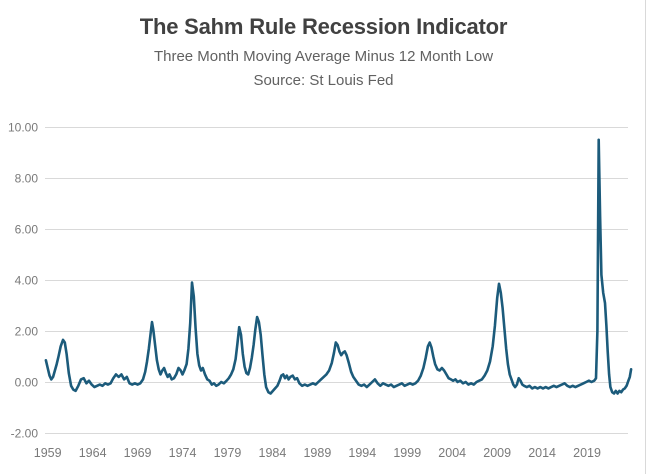 The image size is (647, 474). I want to click on x-axis-tick-label: 1994, so click(362, 453).